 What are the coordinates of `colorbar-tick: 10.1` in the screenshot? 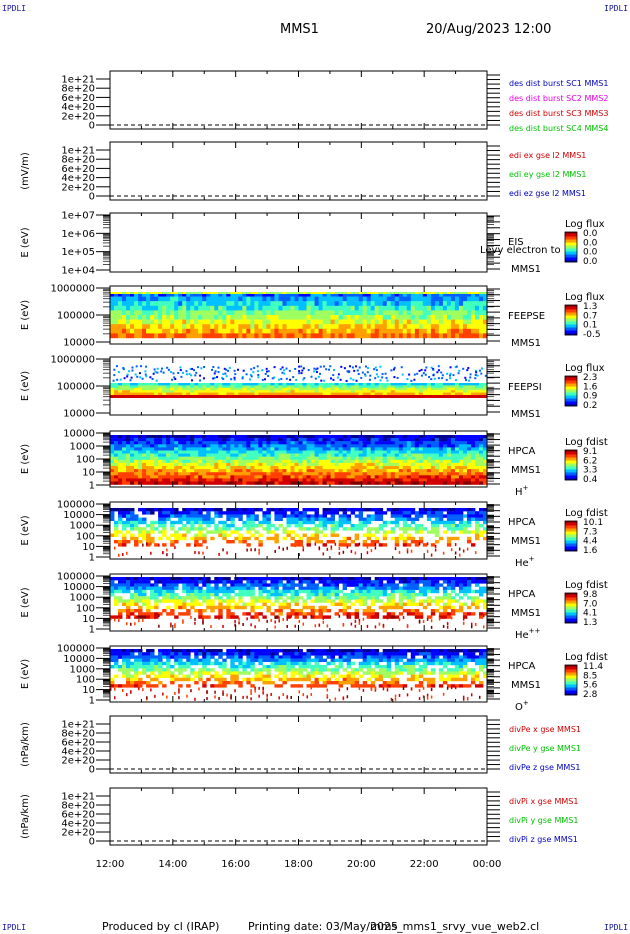 It's located at (593, 523).